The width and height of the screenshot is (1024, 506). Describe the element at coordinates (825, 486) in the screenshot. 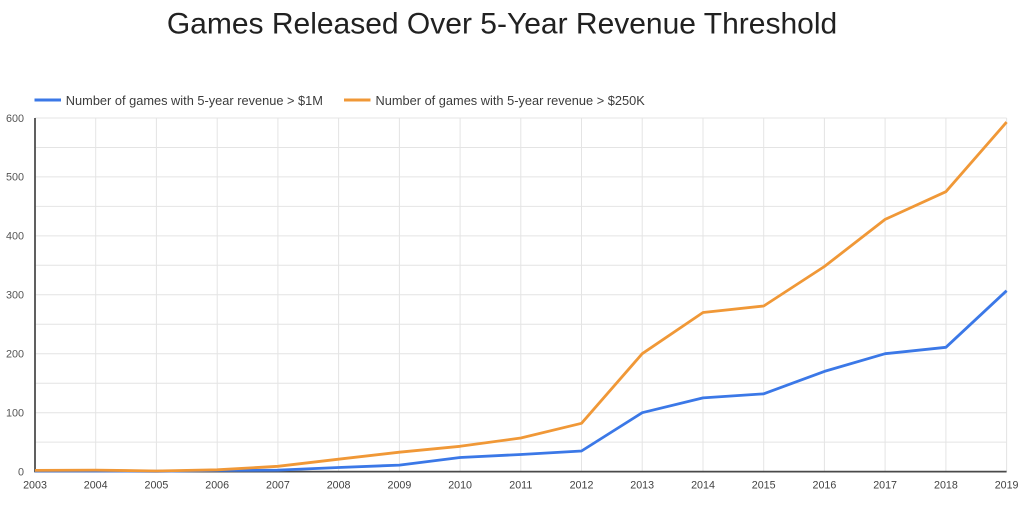

I see `svg-text: 2016` at that location.